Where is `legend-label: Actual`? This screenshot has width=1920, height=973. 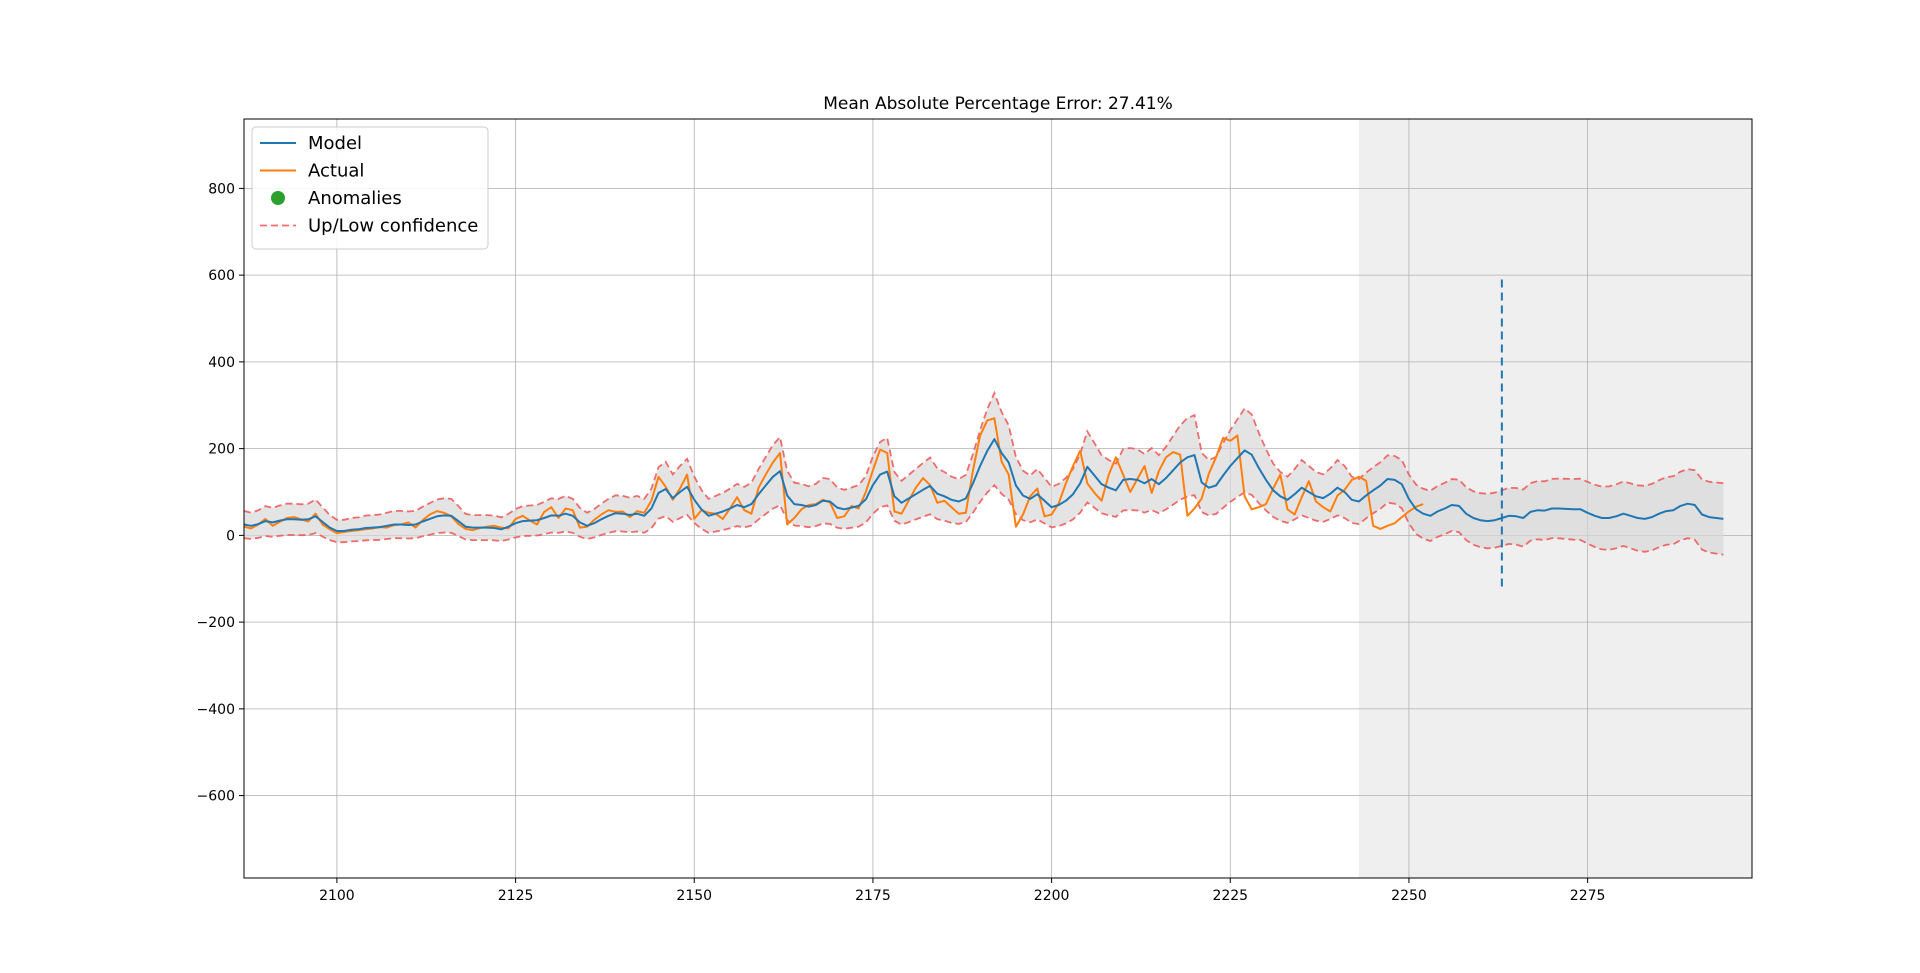 legend-label: Actual is located at coordinates (336, 171).